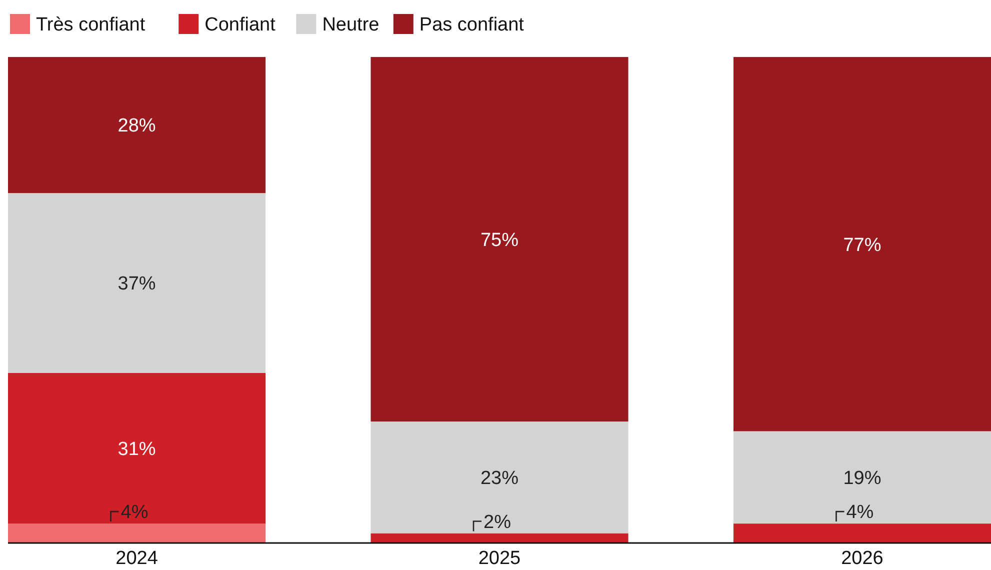 This screenshot has width=991, height=570. I want to click on x-tick-label: 2025, so click(499, 558).